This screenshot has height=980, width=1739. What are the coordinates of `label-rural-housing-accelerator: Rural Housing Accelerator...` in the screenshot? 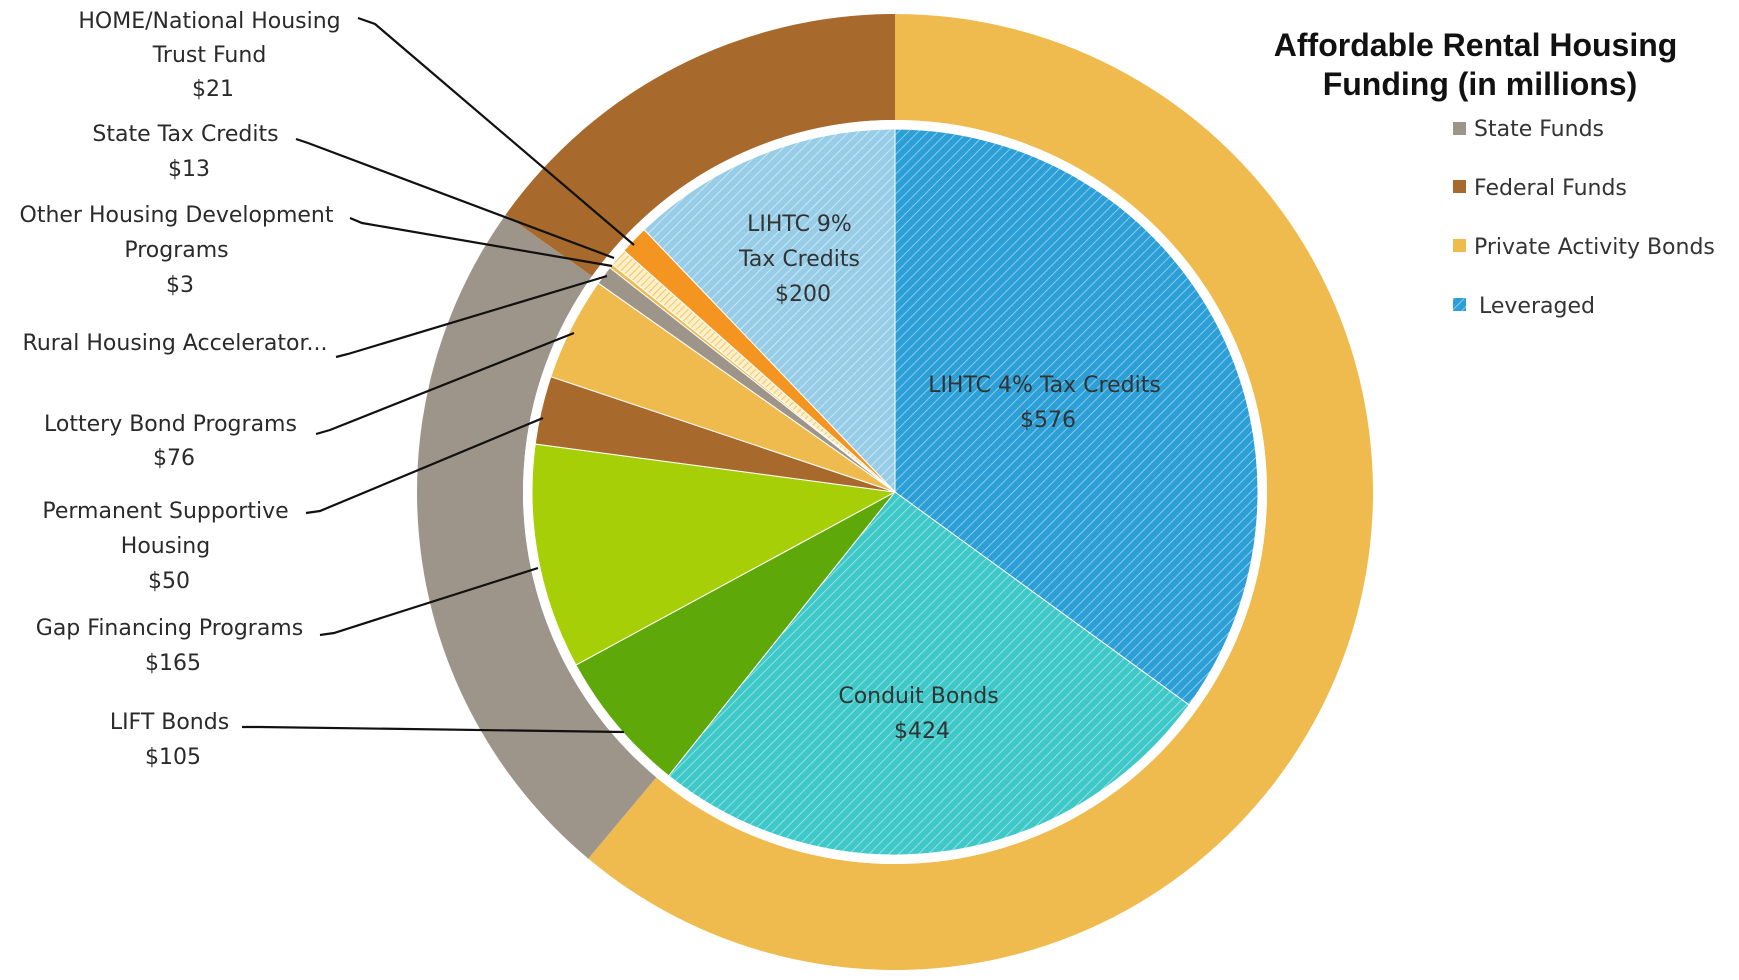 It's located at (175, 343).